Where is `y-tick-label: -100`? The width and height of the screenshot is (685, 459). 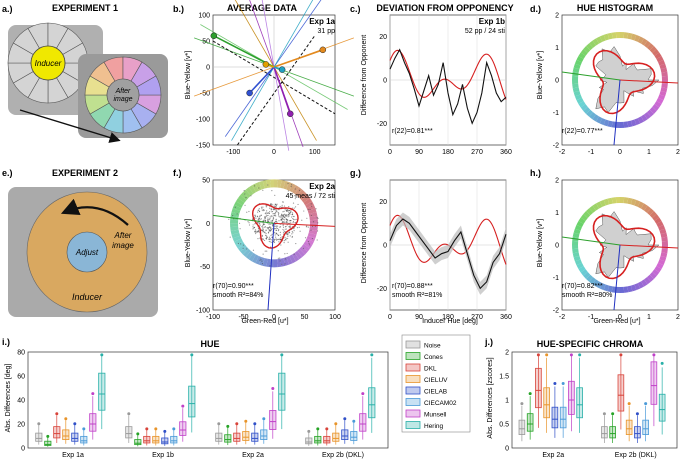 y-tick-label: -100 is located at coordinates (203, 311).